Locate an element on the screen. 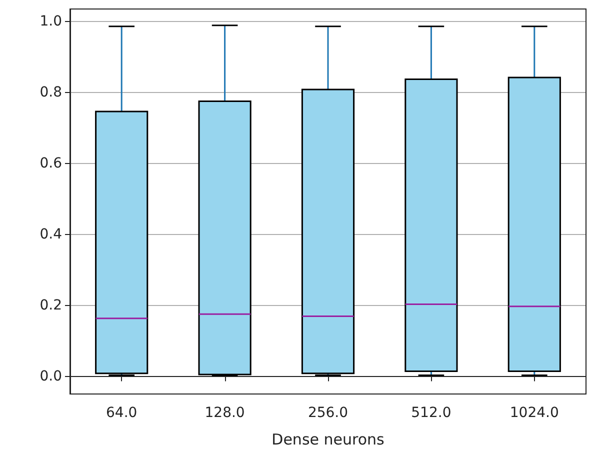 This screenshot has height=459, width=589. y-tick-label: 1.0 is located at coordinates (51, 21).